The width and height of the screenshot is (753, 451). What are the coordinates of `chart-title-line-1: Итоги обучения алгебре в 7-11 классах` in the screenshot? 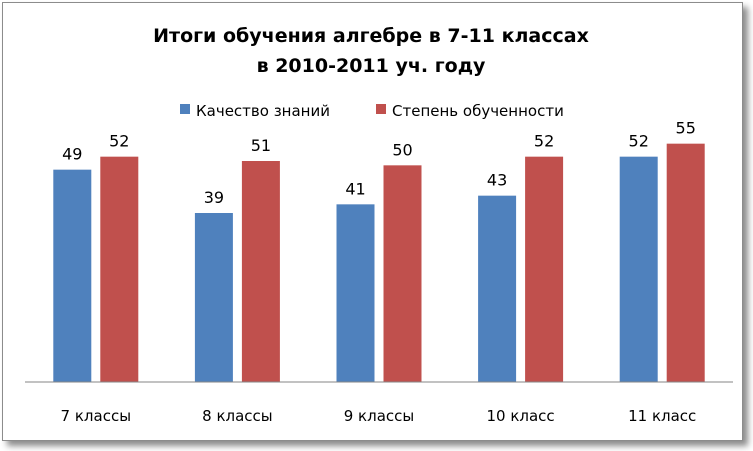 It's located at (371, 36).